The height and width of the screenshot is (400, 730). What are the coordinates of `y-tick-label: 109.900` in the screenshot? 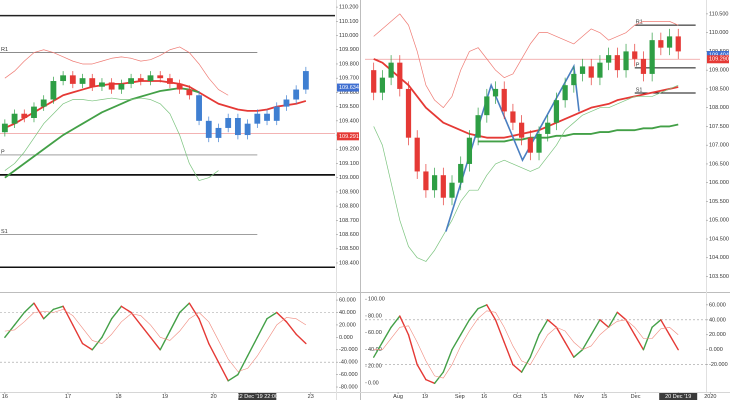 It's located at (349, 50).